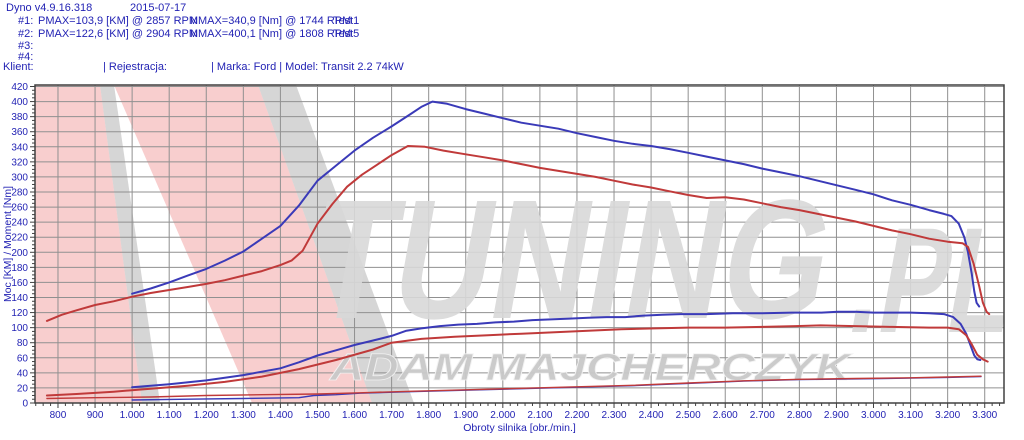 This screenshot has height=440, width=1024. What do you see at coordinates (688, 415) in the screenshot?
I see `x-tick-label: 2.500` at bounding box center [688, 415].